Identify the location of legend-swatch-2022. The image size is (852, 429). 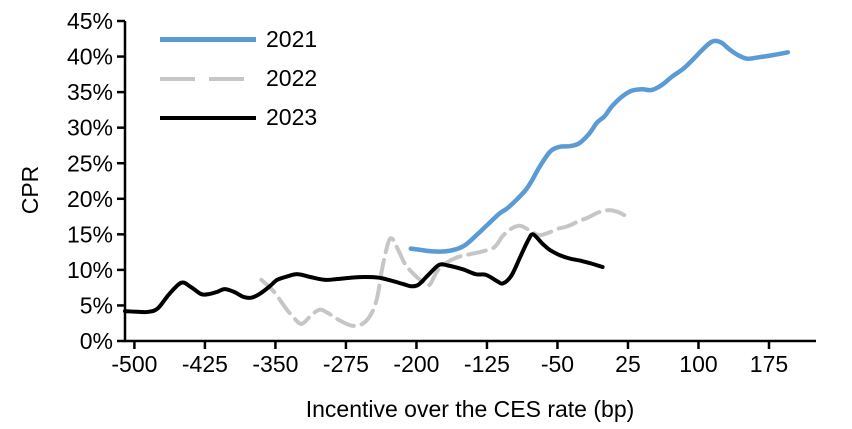
(208, 78).